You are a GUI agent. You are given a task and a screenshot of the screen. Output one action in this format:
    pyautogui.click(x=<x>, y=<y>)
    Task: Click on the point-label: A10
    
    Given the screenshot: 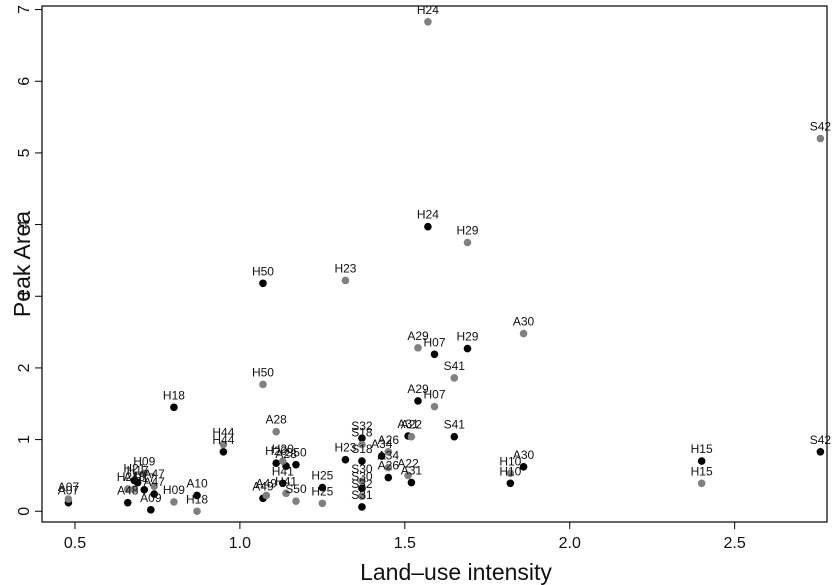 What is the action you would take?
    pyautogui.click(x=197, y=483)
    